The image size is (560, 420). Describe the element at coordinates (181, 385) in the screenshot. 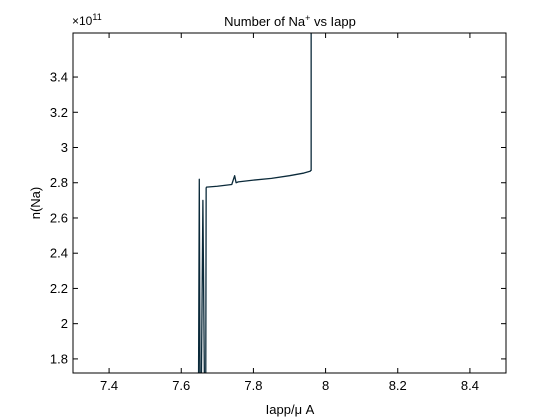

I see `x-tick-label: 7.6` at that location.